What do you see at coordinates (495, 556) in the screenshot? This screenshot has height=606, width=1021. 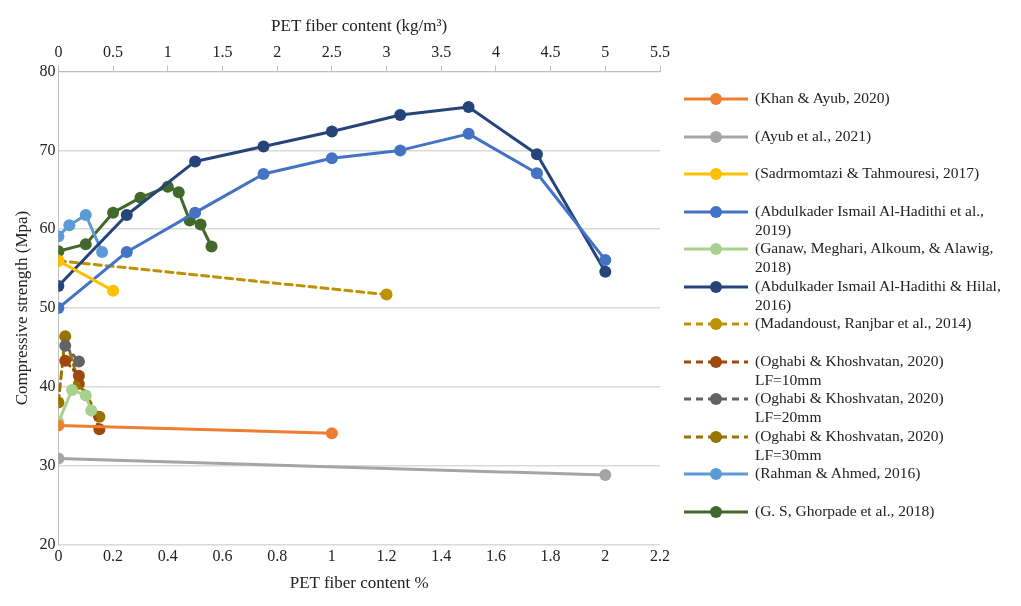 I see `x-tick-label: 1.6` at bounding box center [495, 556].